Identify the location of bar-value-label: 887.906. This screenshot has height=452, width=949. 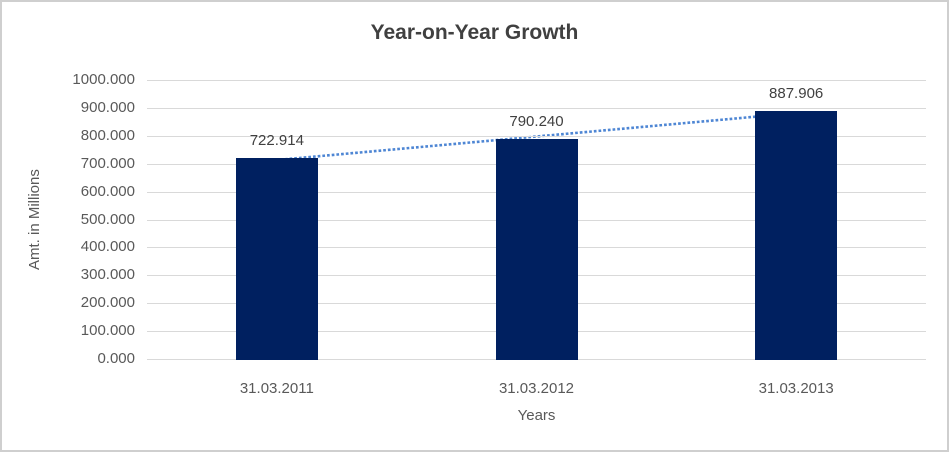
(796, 93).